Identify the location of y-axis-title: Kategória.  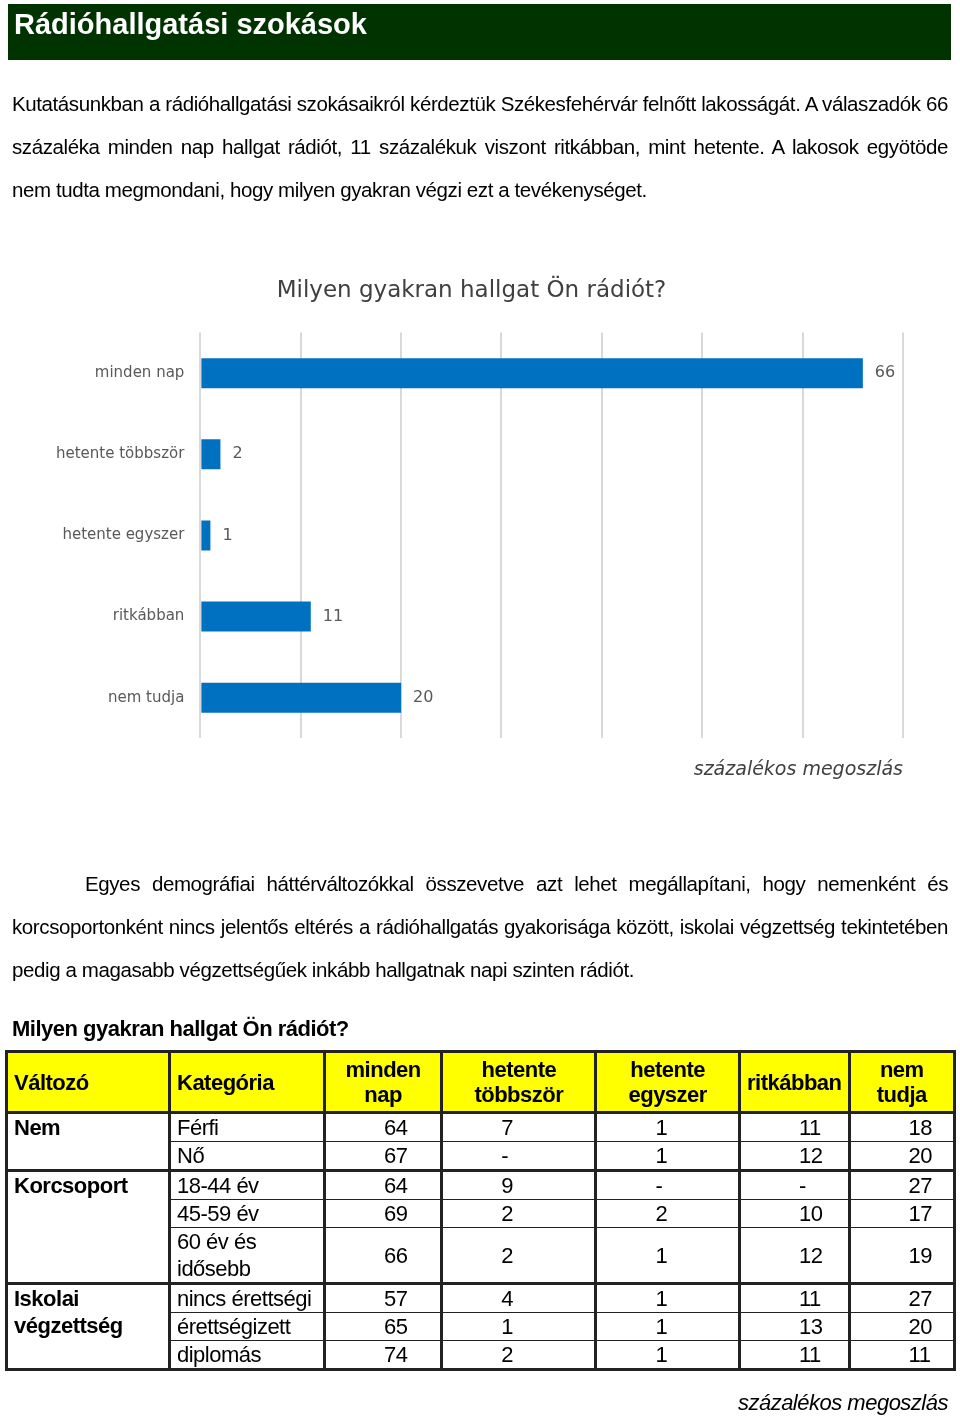
(247, 1082).